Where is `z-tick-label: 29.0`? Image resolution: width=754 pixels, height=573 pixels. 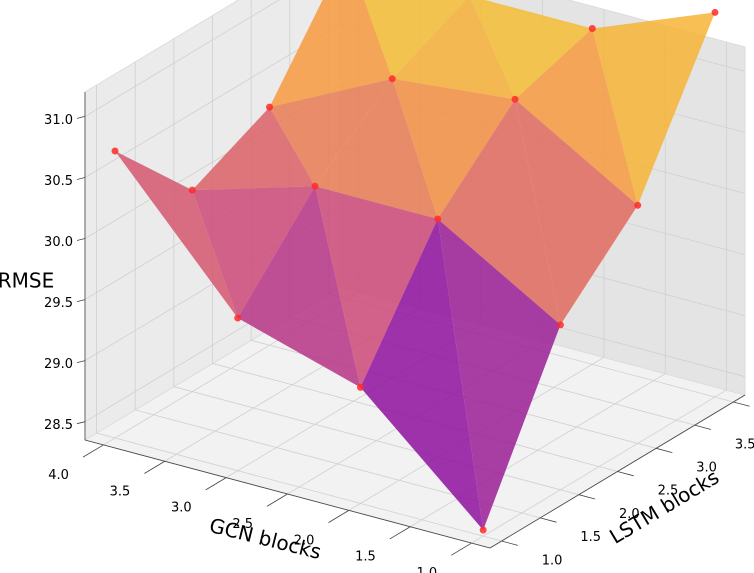
z-tick-label: 29.0 is located at coordinates (58, 364).